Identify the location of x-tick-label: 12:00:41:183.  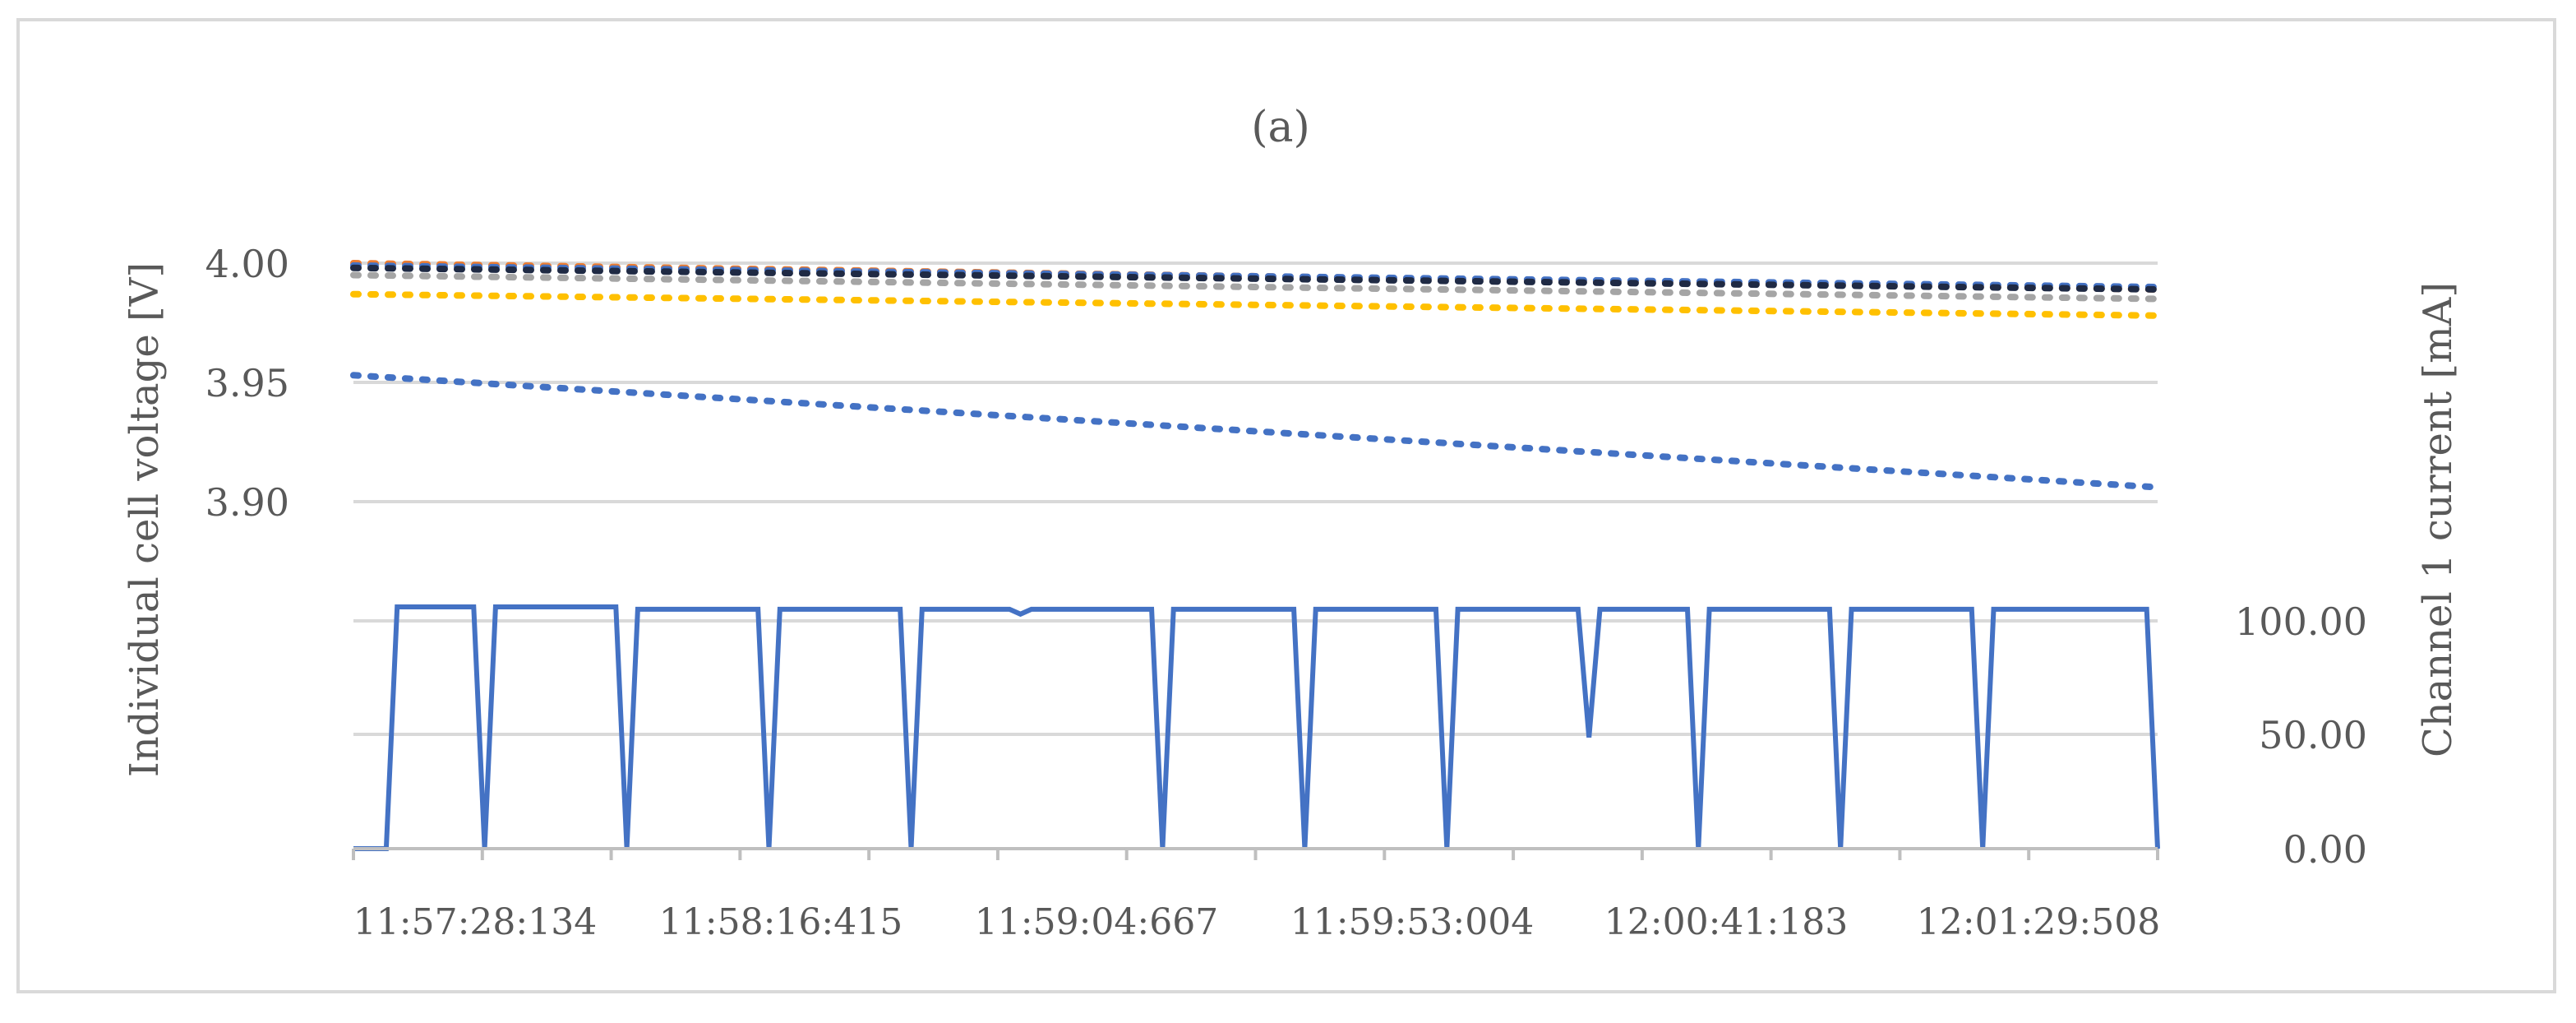
(1726, 922).